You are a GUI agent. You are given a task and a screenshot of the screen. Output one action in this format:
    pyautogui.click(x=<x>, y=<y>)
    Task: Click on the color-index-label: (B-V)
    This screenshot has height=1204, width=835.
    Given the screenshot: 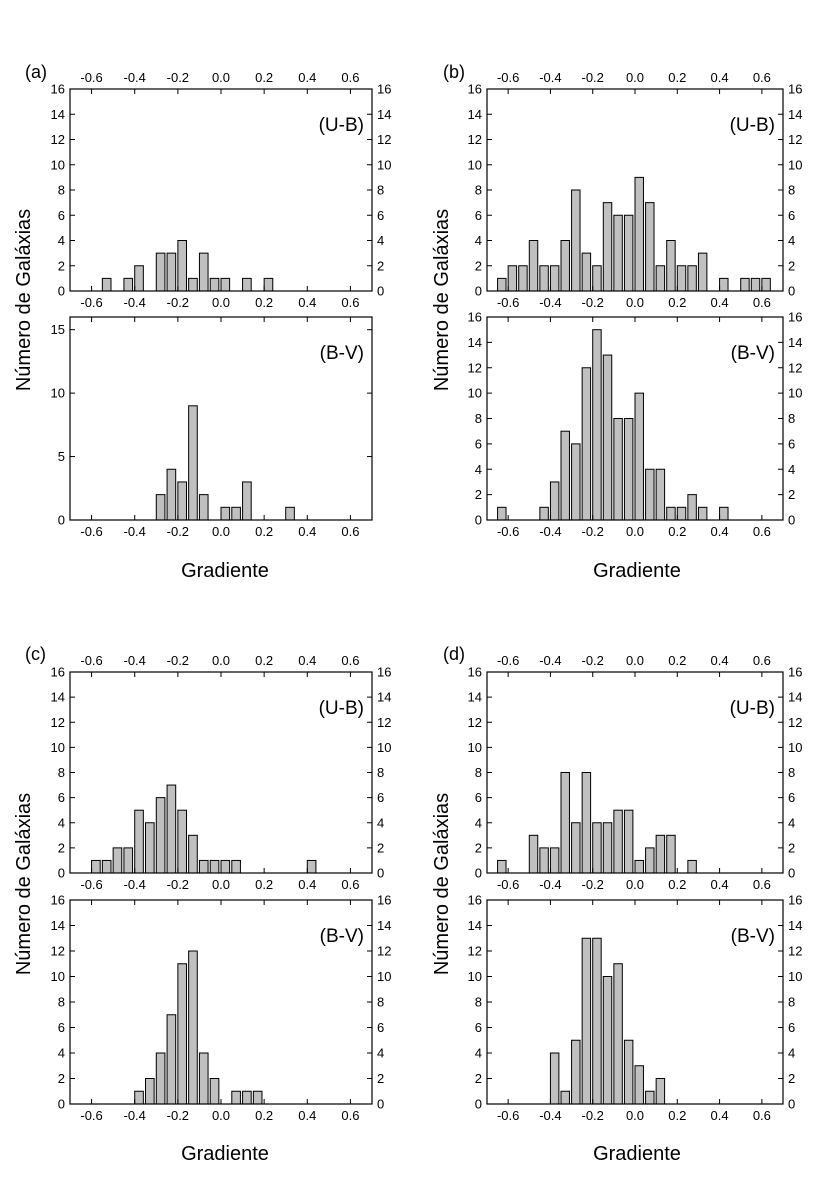 What is the action you would take?
    pyautogui.click(x=753, y=936)
    